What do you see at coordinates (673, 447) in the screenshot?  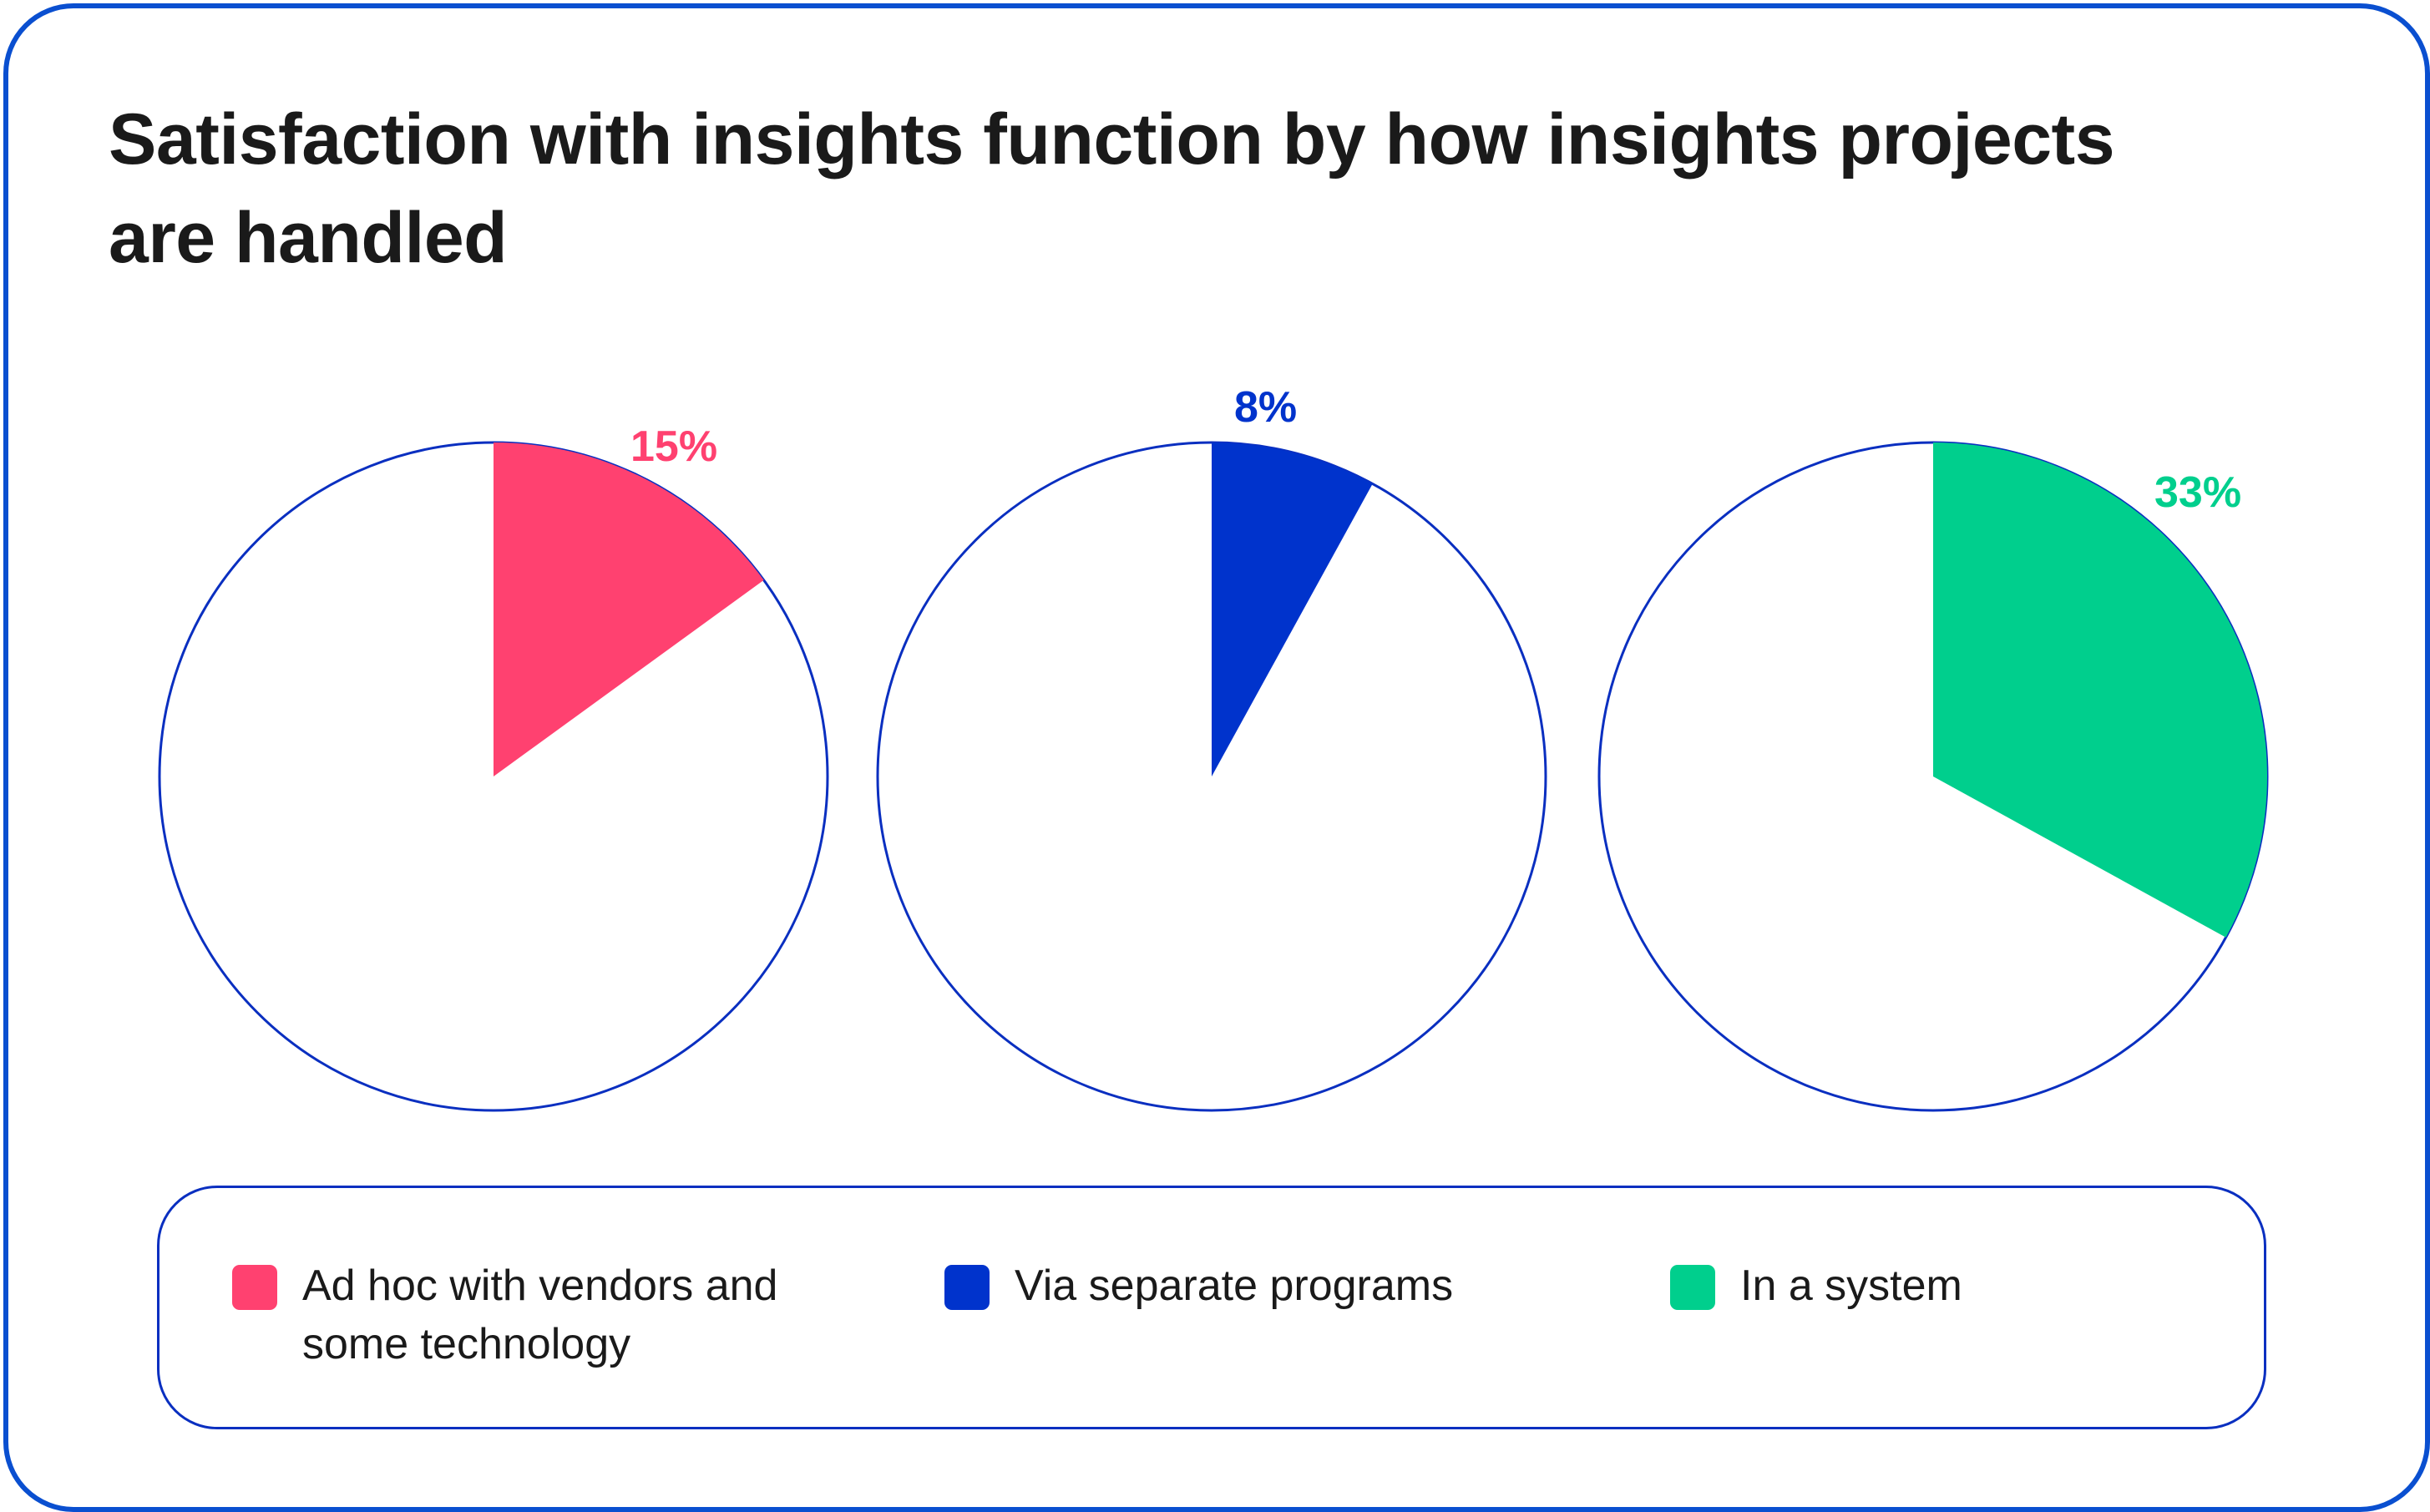 I see `pie-ad-hoc-value-label: 15%` at bounding box center [673, 447].